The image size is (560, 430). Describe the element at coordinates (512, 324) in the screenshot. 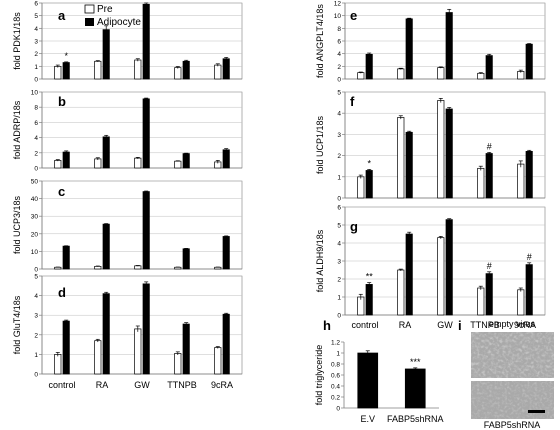

I see `microscopy-label-top: empty virus` at that location.